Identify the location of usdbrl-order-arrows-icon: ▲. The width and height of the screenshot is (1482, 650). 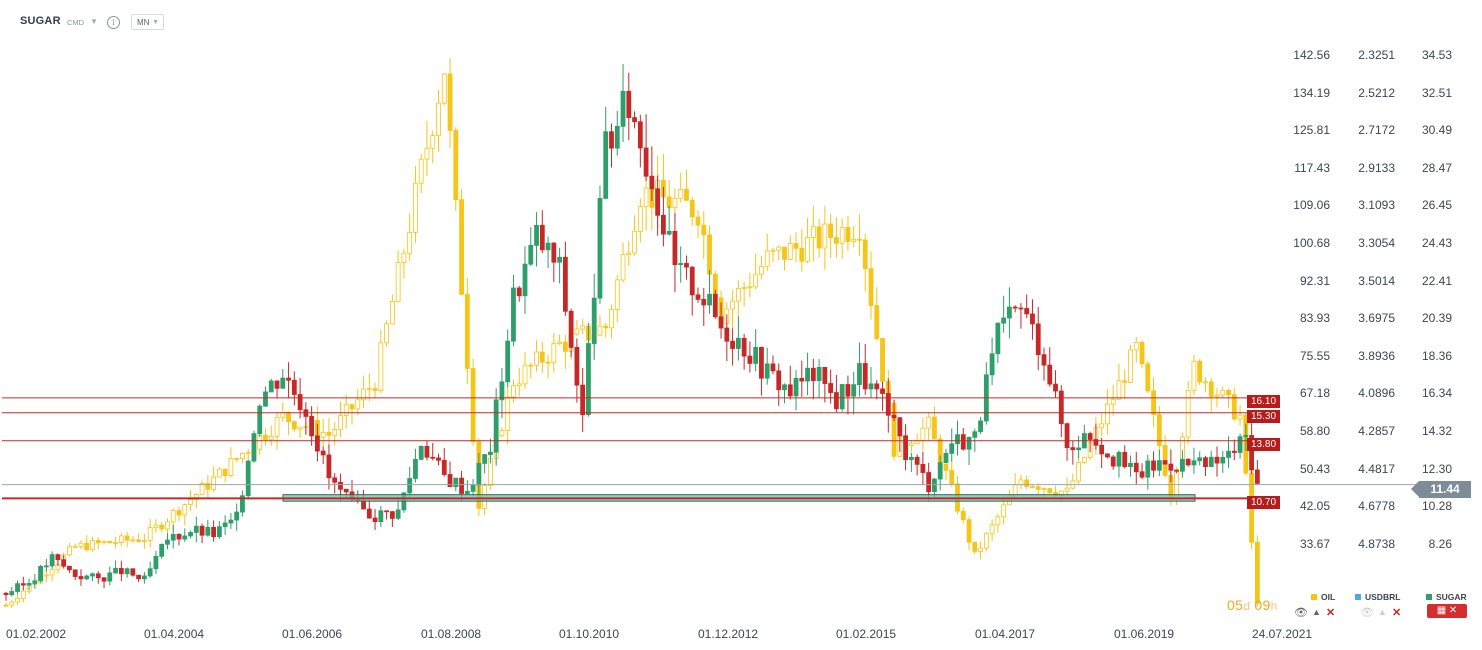
(1382, 612).